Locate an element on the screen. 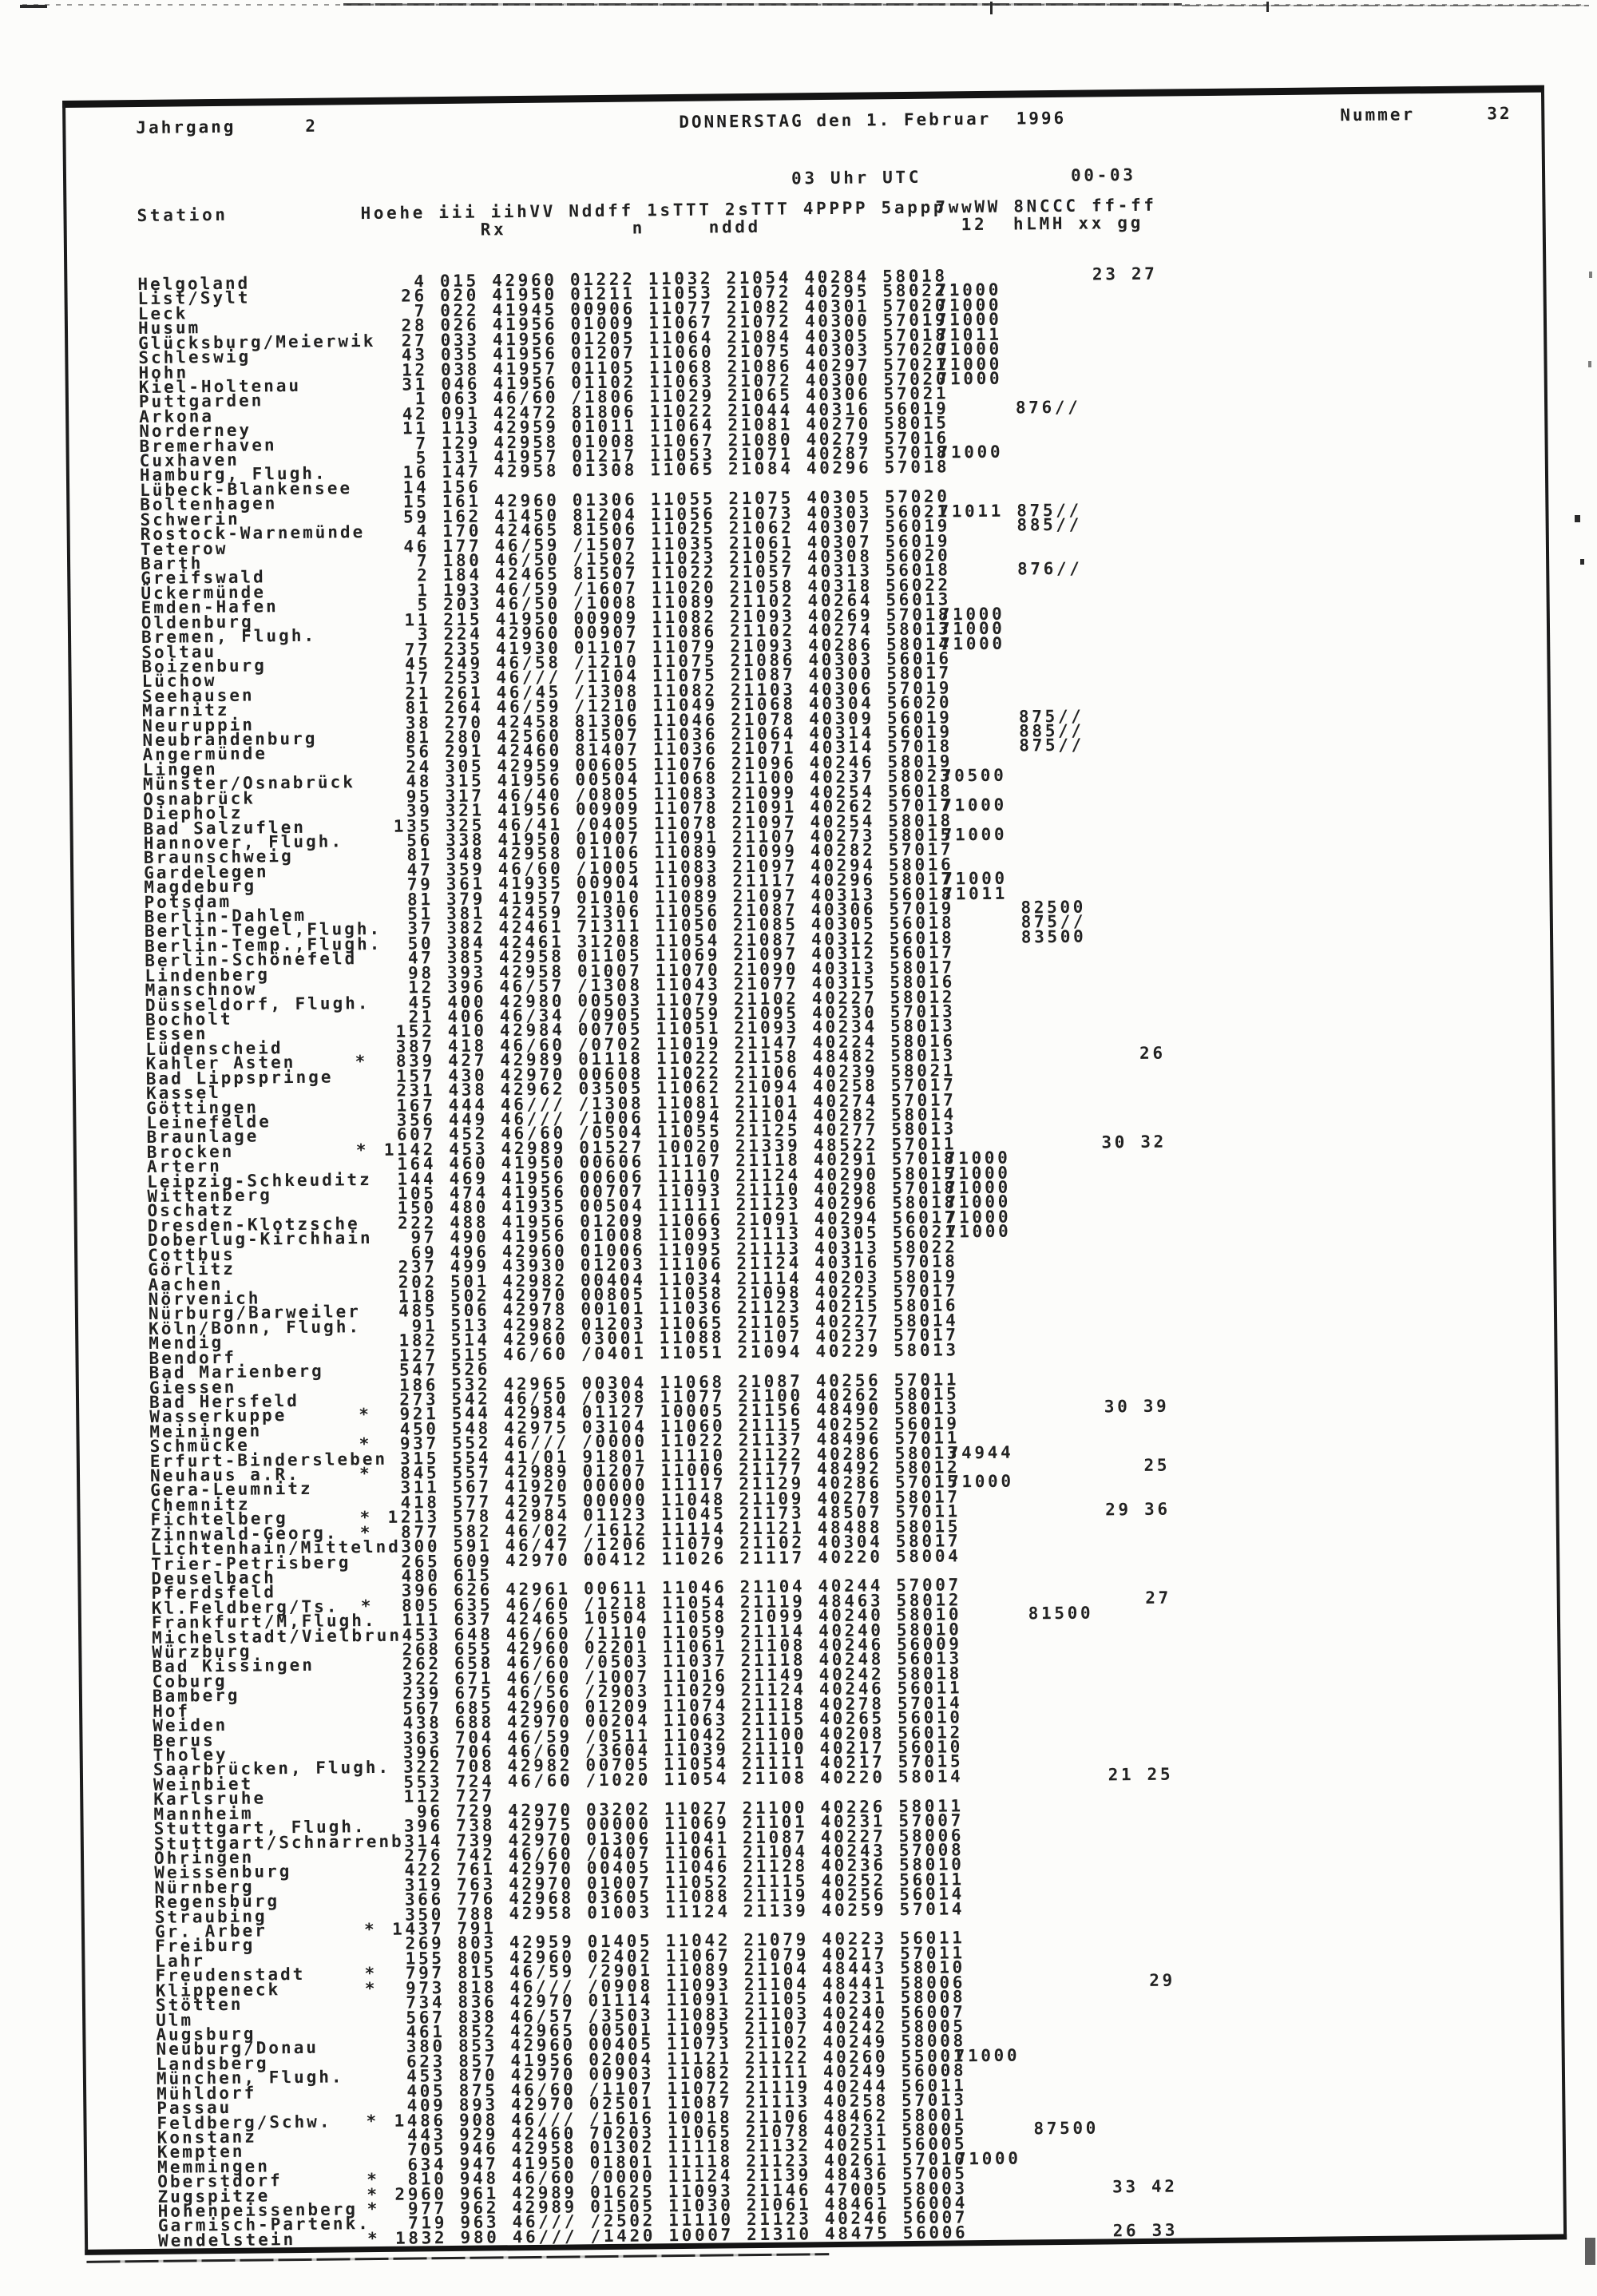 Image resolution: width=1597 pixels, height=2296 pixels. mountain-station-marker: * is located at coordinates (374, 2238).